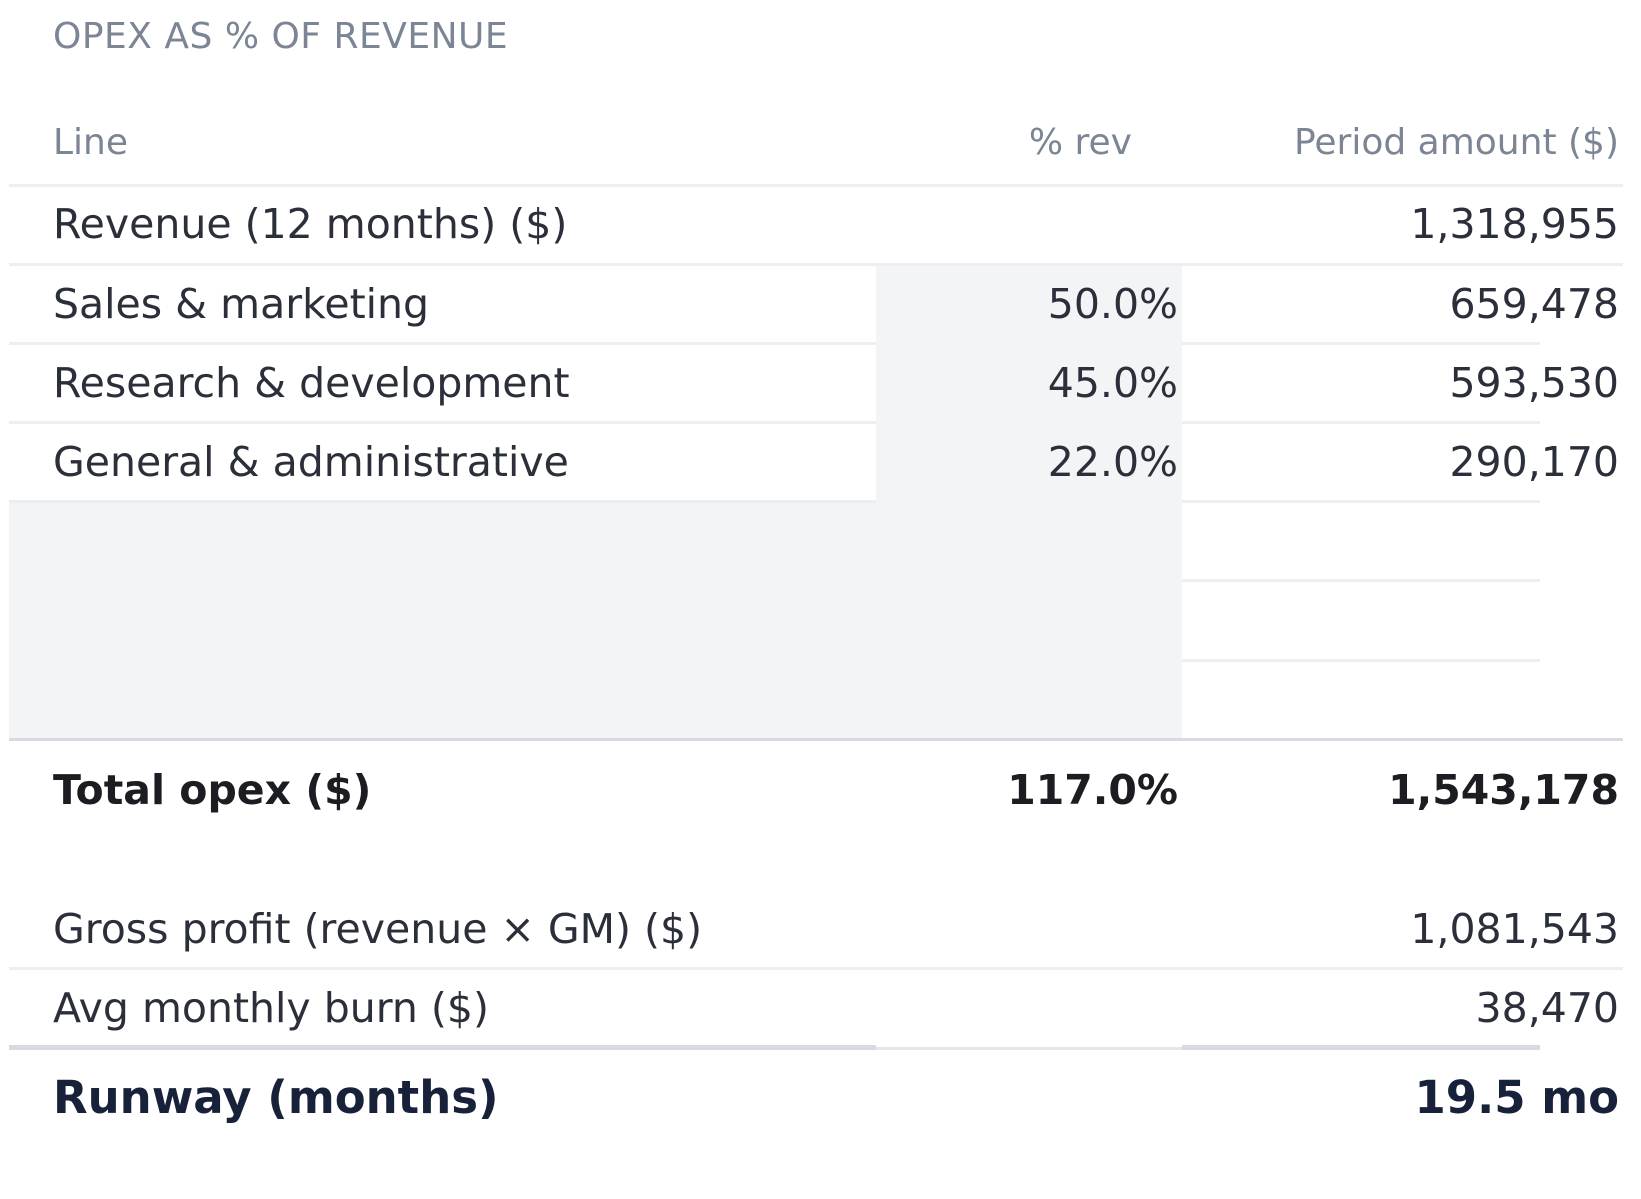 The height and width of the screenshot is (1199, 1641). I want to click on column-header-line: Line, so click(91, 142).